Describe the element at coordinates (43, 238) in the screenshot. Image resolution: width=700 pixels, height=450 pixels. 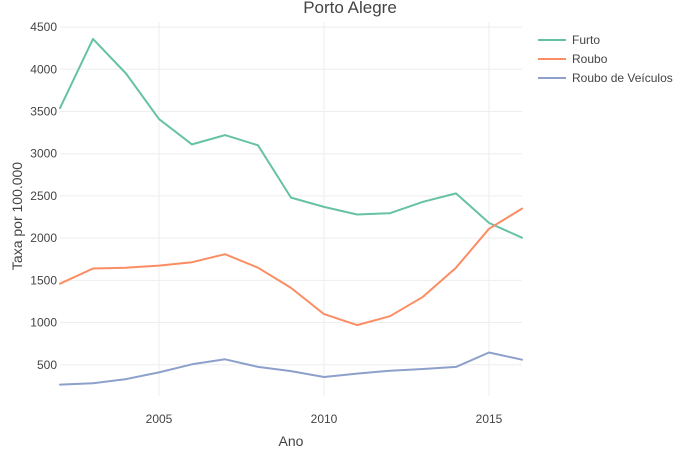
I see `y-tick-label: 2000` at that location.